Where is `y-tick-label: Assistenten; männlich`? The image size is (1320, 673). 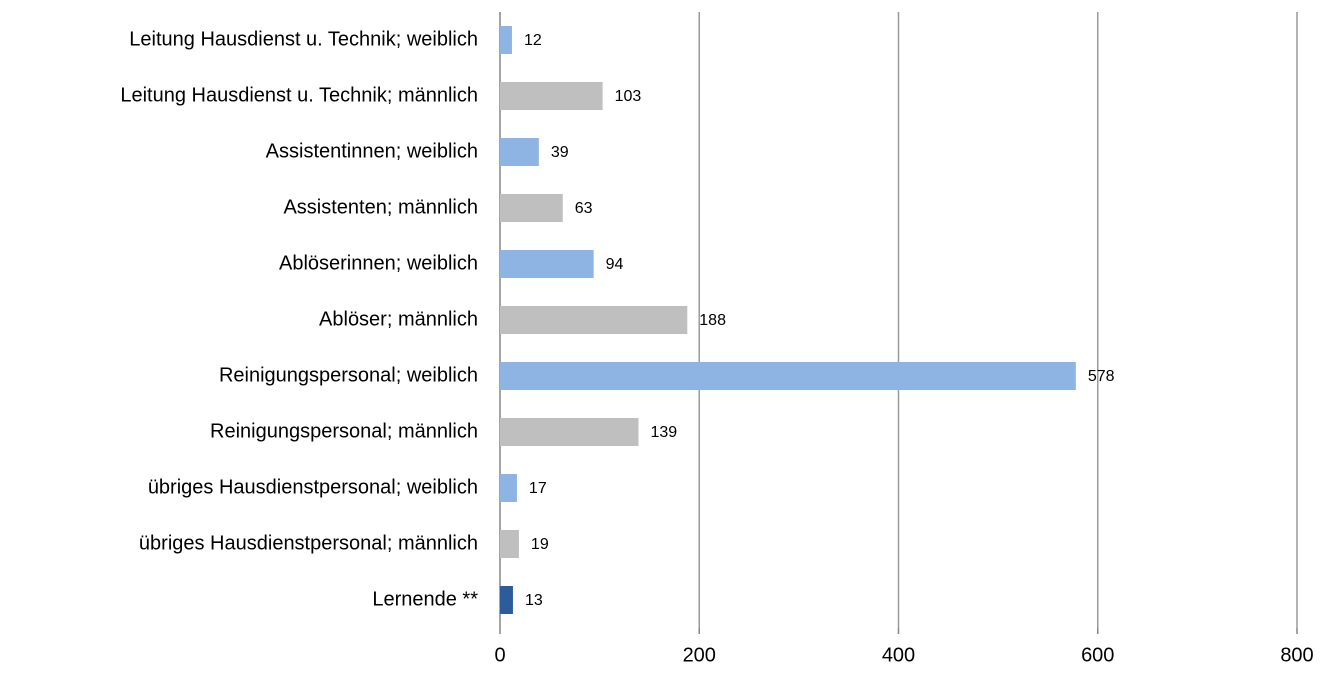
y-tick-label: Assistenten; männlich is located at coordinates (380, 207).